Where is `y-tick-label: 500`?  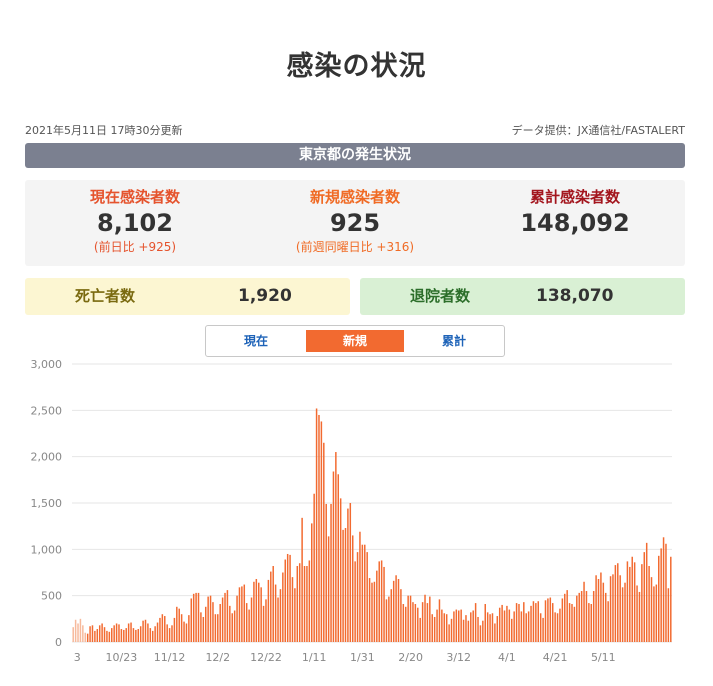
y-tick-label: 500 is located at coordinates (51, 596).